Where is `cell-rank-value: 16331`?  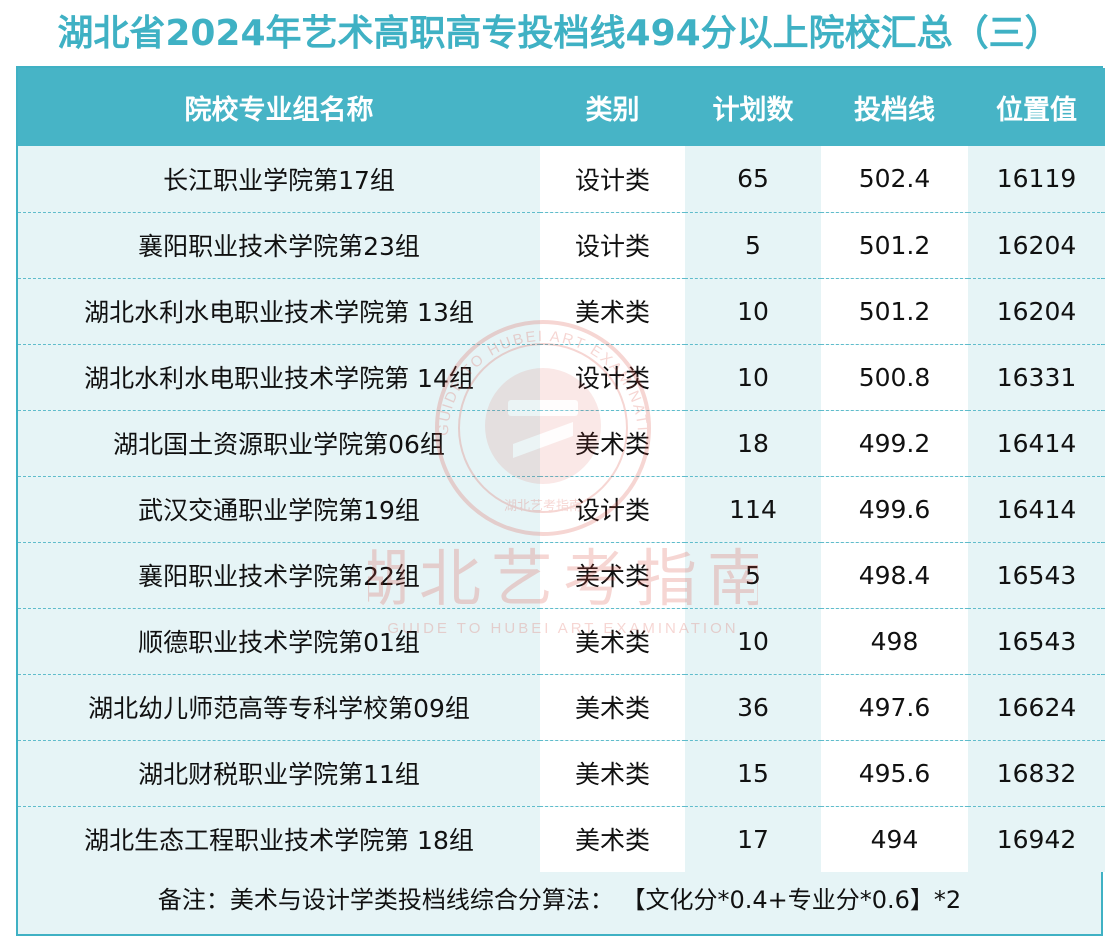
cell-rank-value: 16331 is located at coordinates (1036, 376).